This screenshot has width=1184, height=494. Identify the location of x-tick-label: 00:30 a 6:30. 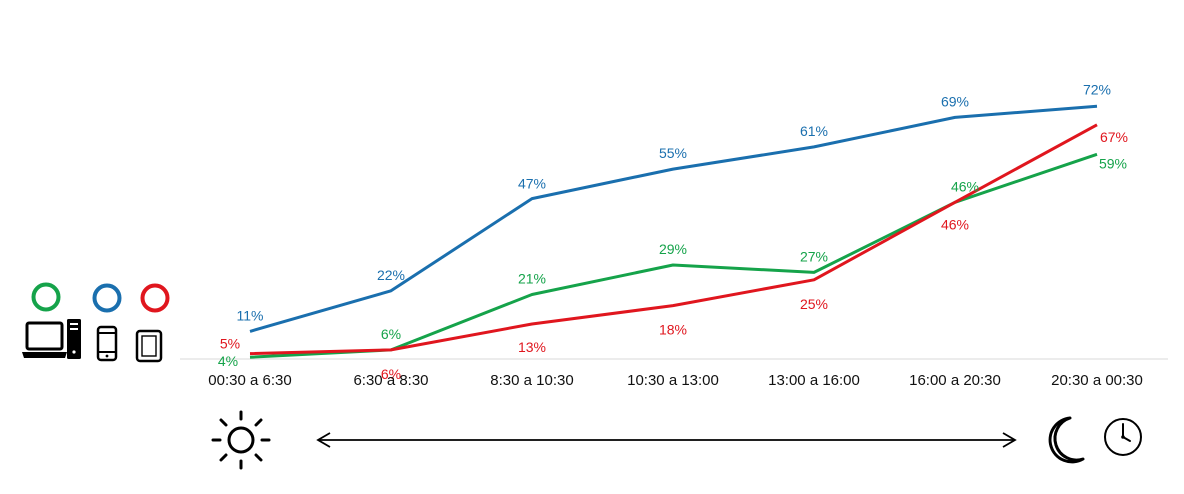
(249, 380).